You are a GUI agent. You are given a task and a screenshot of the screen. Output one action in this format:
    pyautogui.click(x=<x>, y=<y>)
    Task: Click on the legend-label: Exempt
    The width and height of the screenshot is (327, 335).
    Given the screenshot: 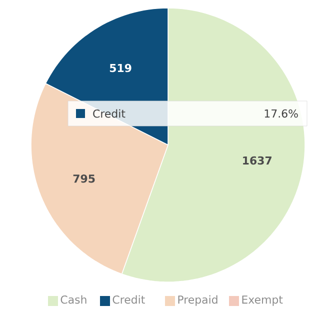 What is the action you would take?
    pyautogui.click(x=262, y=301)
    